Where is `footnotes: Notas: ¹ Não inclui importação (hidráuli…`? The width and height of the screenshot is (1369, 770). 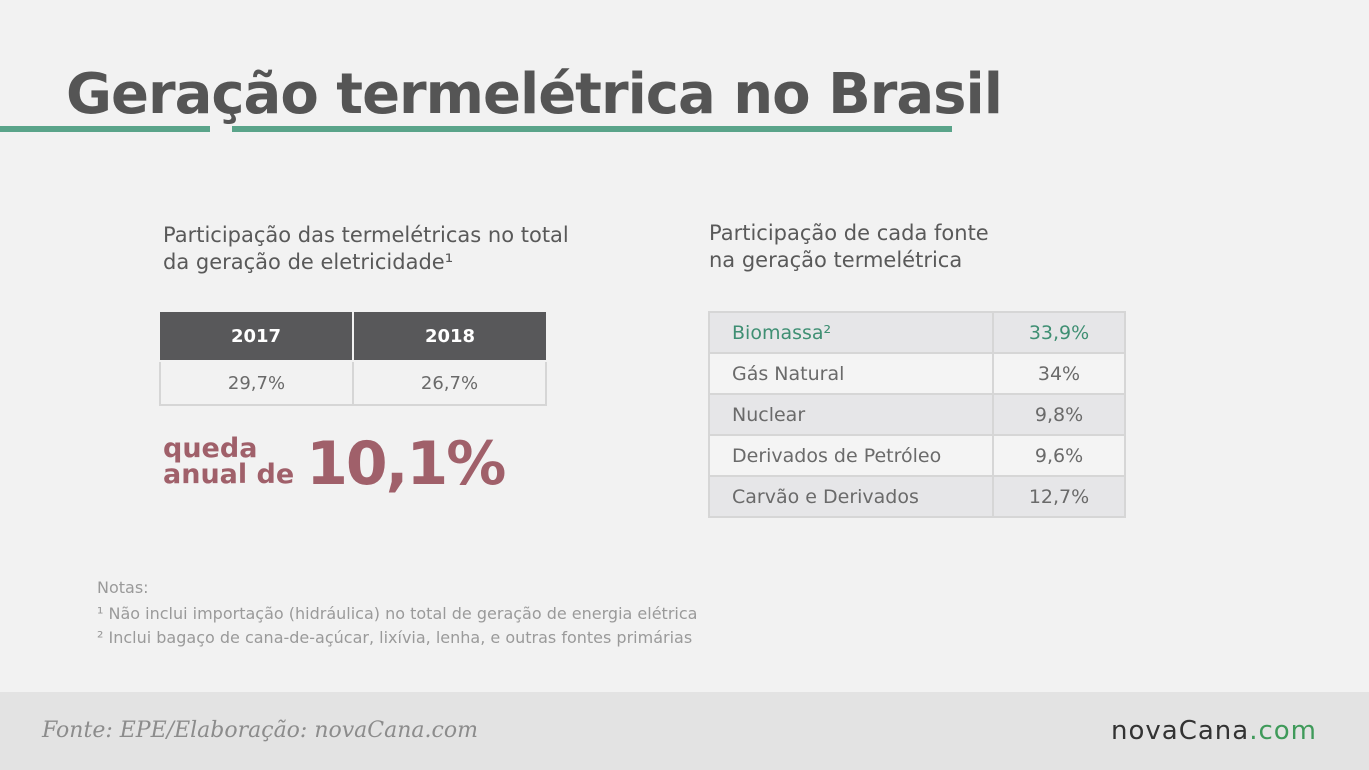 footnotes: Notas: ¹ Não inclui importação (hidráuli… is located at coordinates (397, 613).